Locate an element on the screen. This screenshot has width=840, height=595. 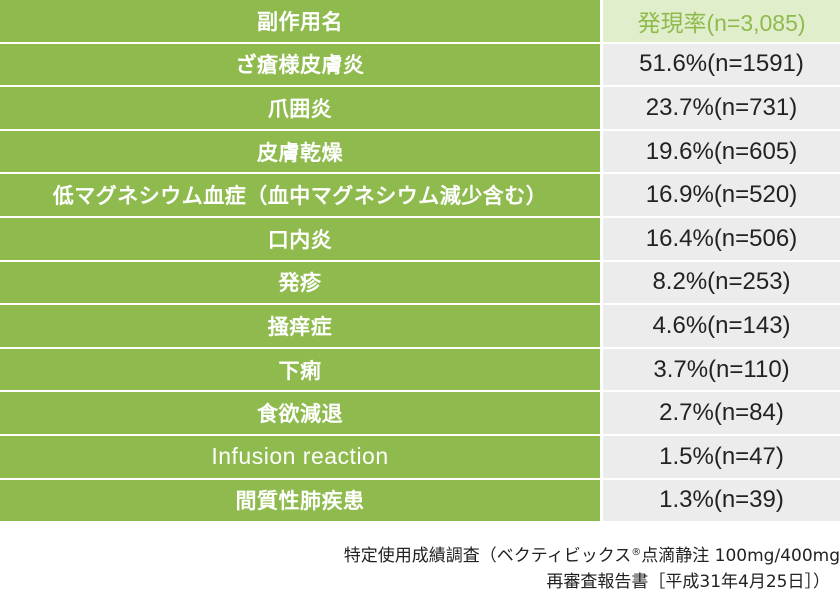
source-line-2: 再審査報告書［平成31年4月25日］） is located at coordinates (688, 582).